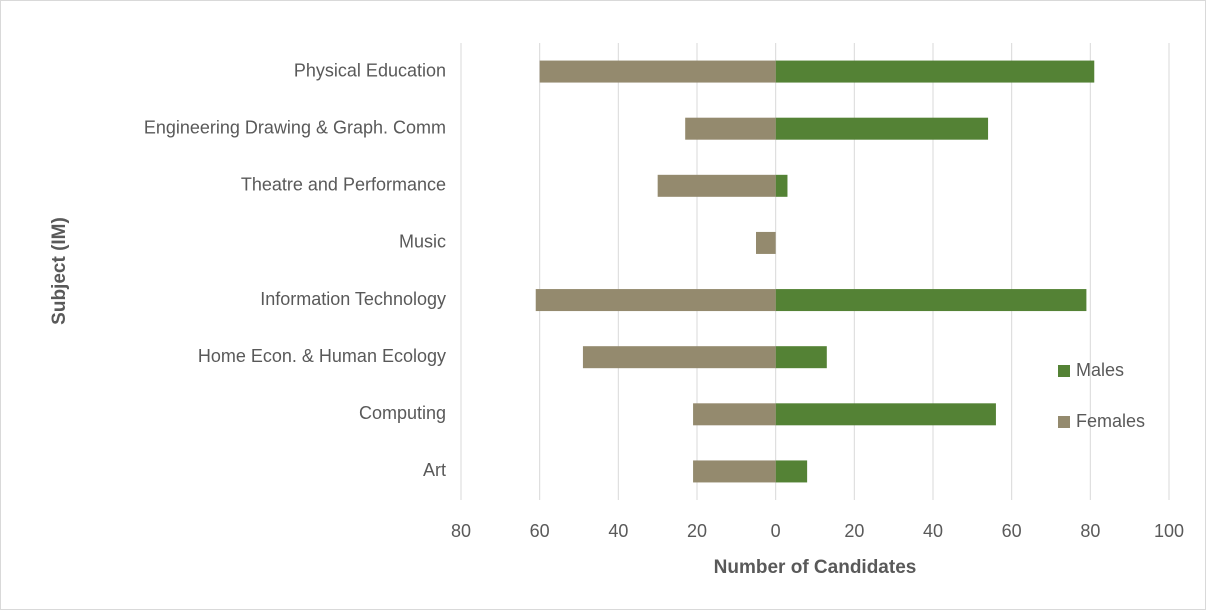 This screenshot has height=610, width=1206. What do you see at coordinates (1100, 370) in the screenshot?
I see `legend-label: Males` at bounding box center [1100, 370].